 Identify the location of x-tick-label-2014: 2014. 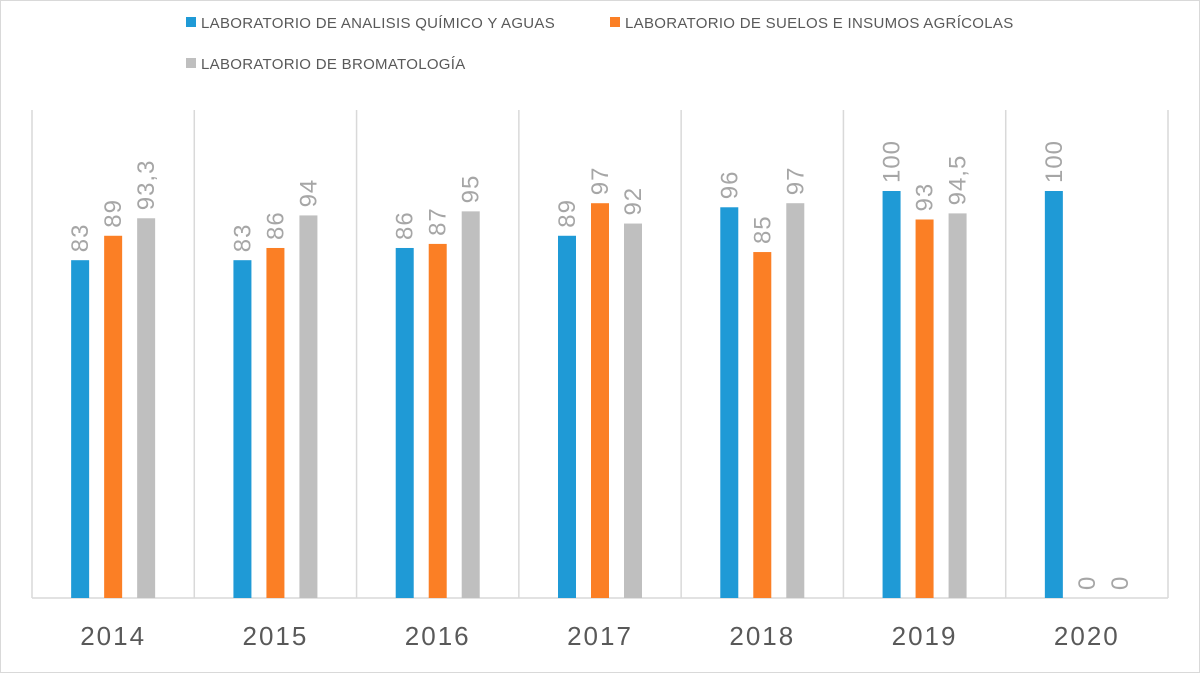
(113, 636).